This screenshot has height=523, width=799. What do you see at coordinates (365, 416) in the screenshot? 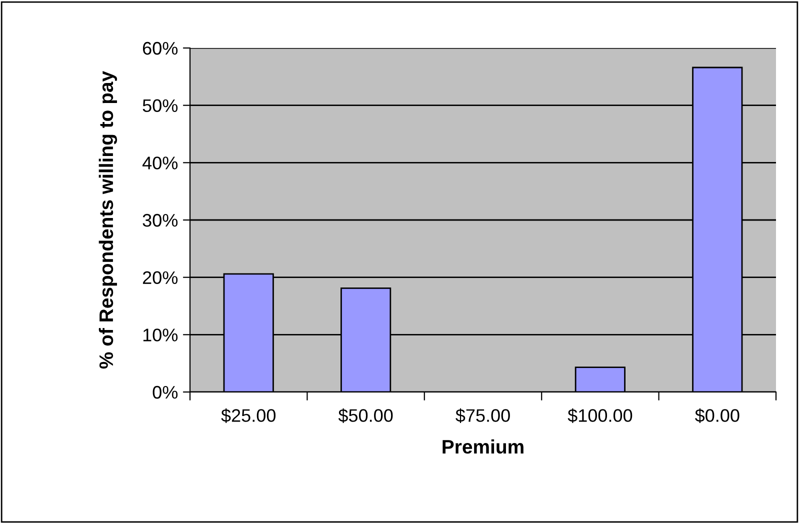
I see `x-tick-label: $50.00` at bounding box center [365, 416].